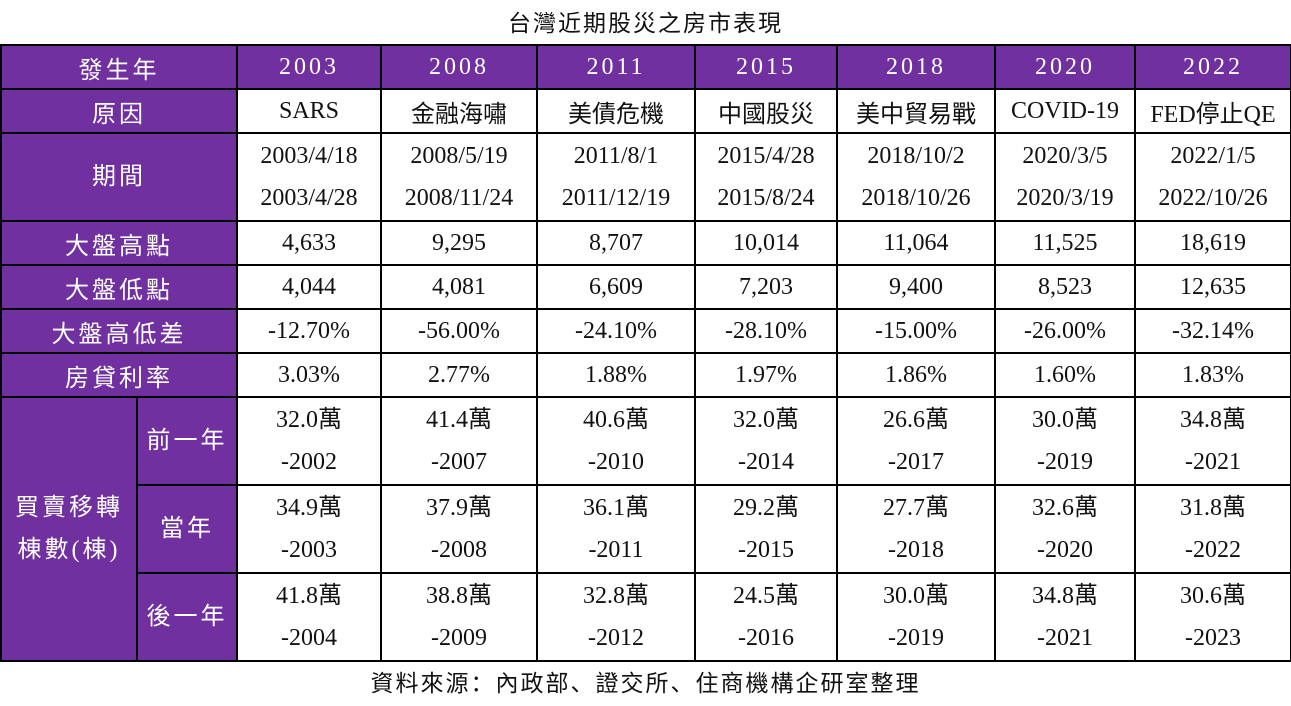 This screenshot has width=1291, height=706. I want to click on cell: 10,014, so click(766, 243).